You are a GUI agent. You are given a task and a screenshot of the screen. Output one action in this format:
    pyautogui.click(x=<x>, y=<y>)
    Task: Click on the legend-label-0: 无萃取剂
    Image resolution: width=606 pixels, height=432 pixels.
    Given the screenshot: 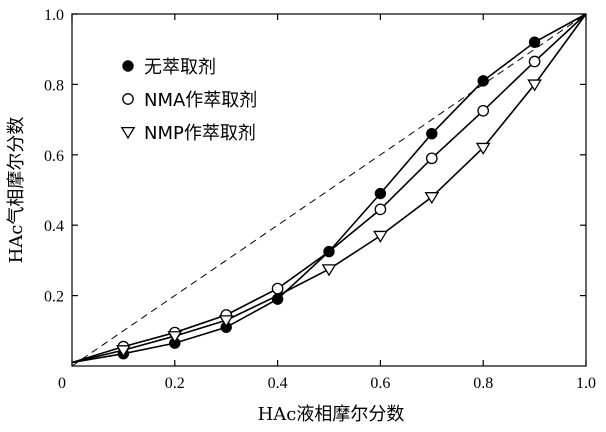 What is the action you would take?
    pyautogui.click(x=180, y=67)
    